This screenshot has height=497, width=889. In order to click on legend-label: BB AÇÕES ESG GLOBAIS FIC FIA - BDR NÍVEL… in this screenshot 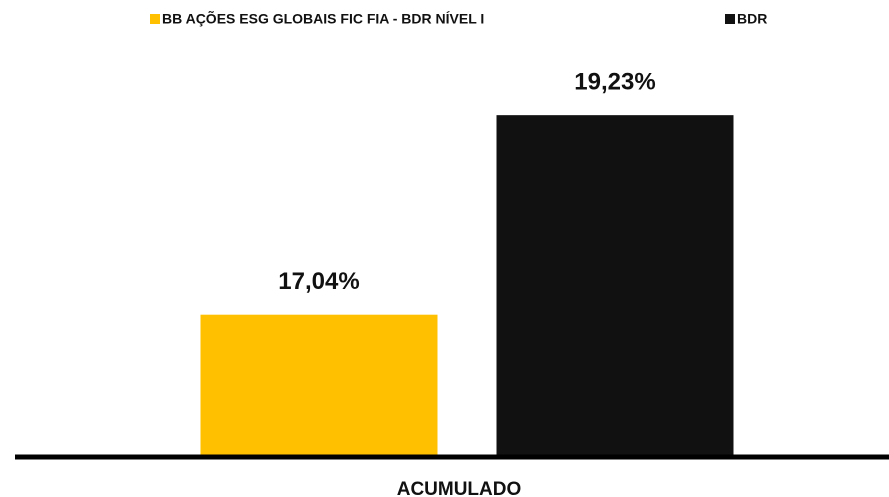, I will do `click(323, 18)`.